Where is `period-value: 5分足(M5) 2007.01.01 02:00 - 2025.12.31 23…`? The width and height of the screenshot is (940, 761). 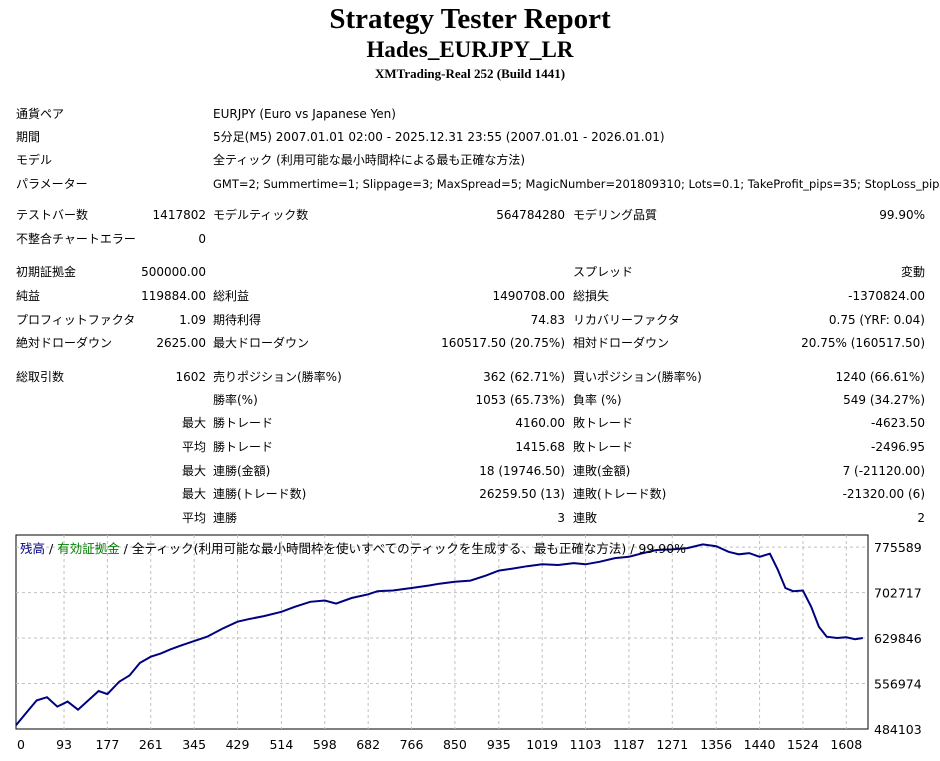 period-value: 5分足(M5) 2007.01.01 02:00 - 2025.12.31 23… is located at coordinates (439, 137).